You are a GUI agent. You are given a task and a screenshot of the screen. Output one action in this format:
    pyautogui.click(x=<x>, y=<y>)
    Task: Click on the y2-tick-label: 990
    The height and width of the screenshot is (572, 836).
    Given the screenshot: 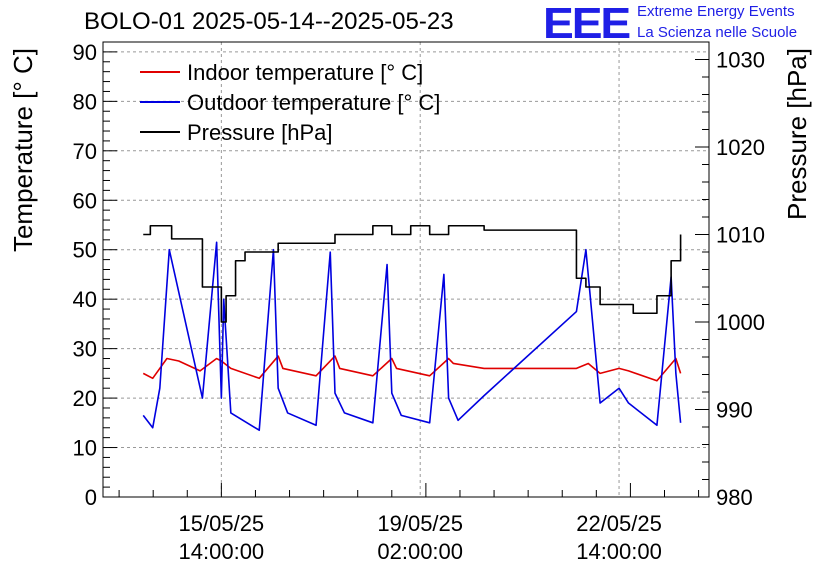 What is the action you would take?
    pyautogui.click(x=734, y=410)
    